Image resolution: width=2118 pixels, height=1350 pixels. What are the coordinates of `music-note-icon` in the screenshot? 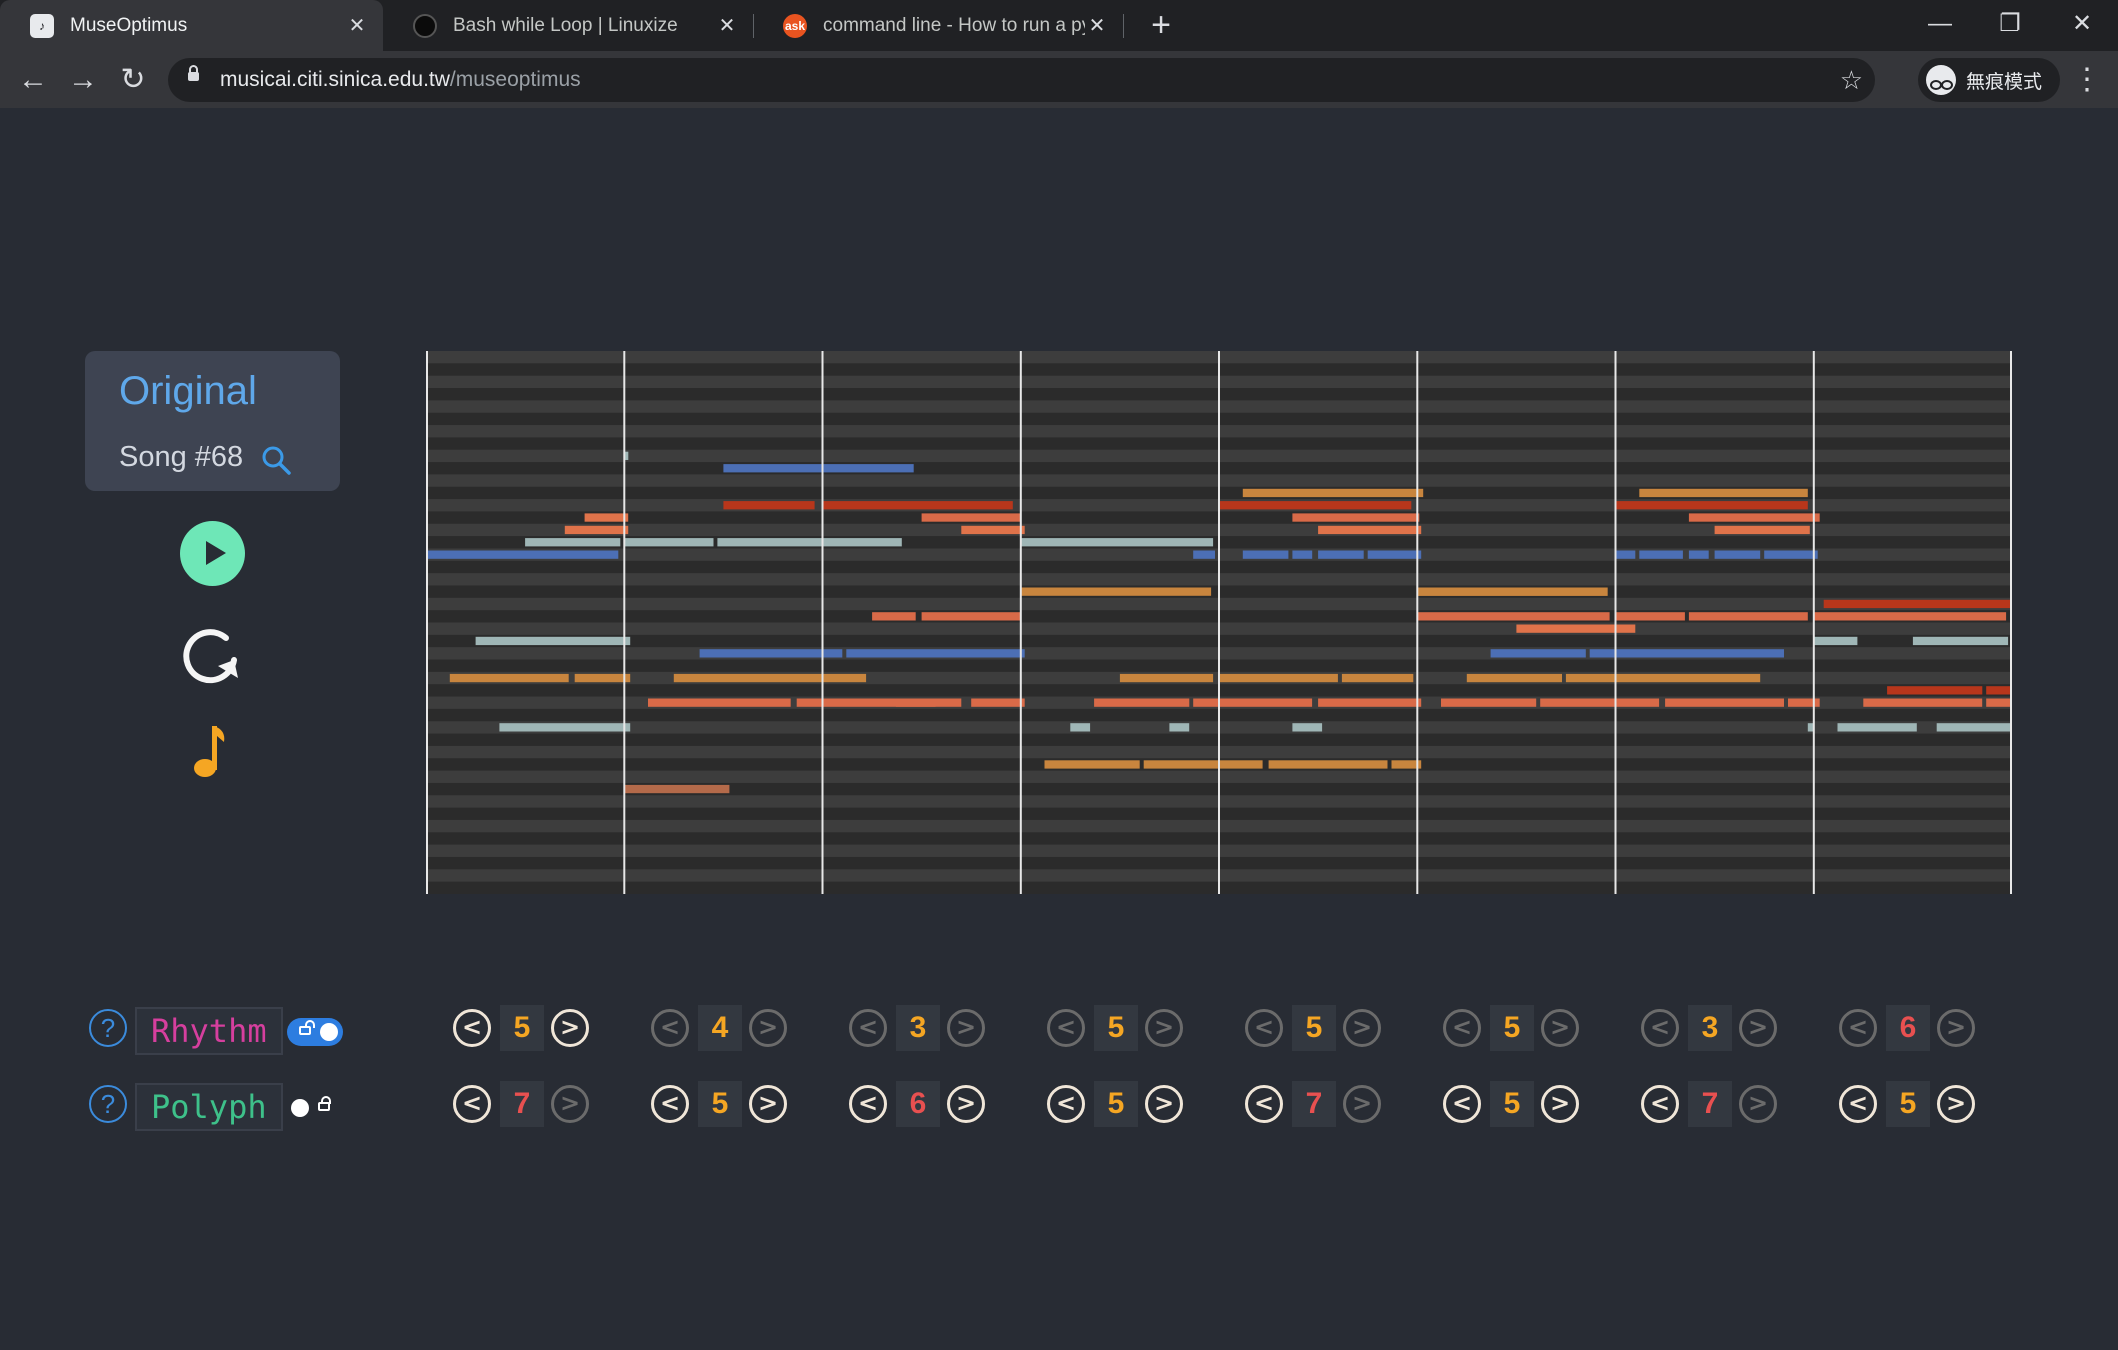 It's located at (212, 751).